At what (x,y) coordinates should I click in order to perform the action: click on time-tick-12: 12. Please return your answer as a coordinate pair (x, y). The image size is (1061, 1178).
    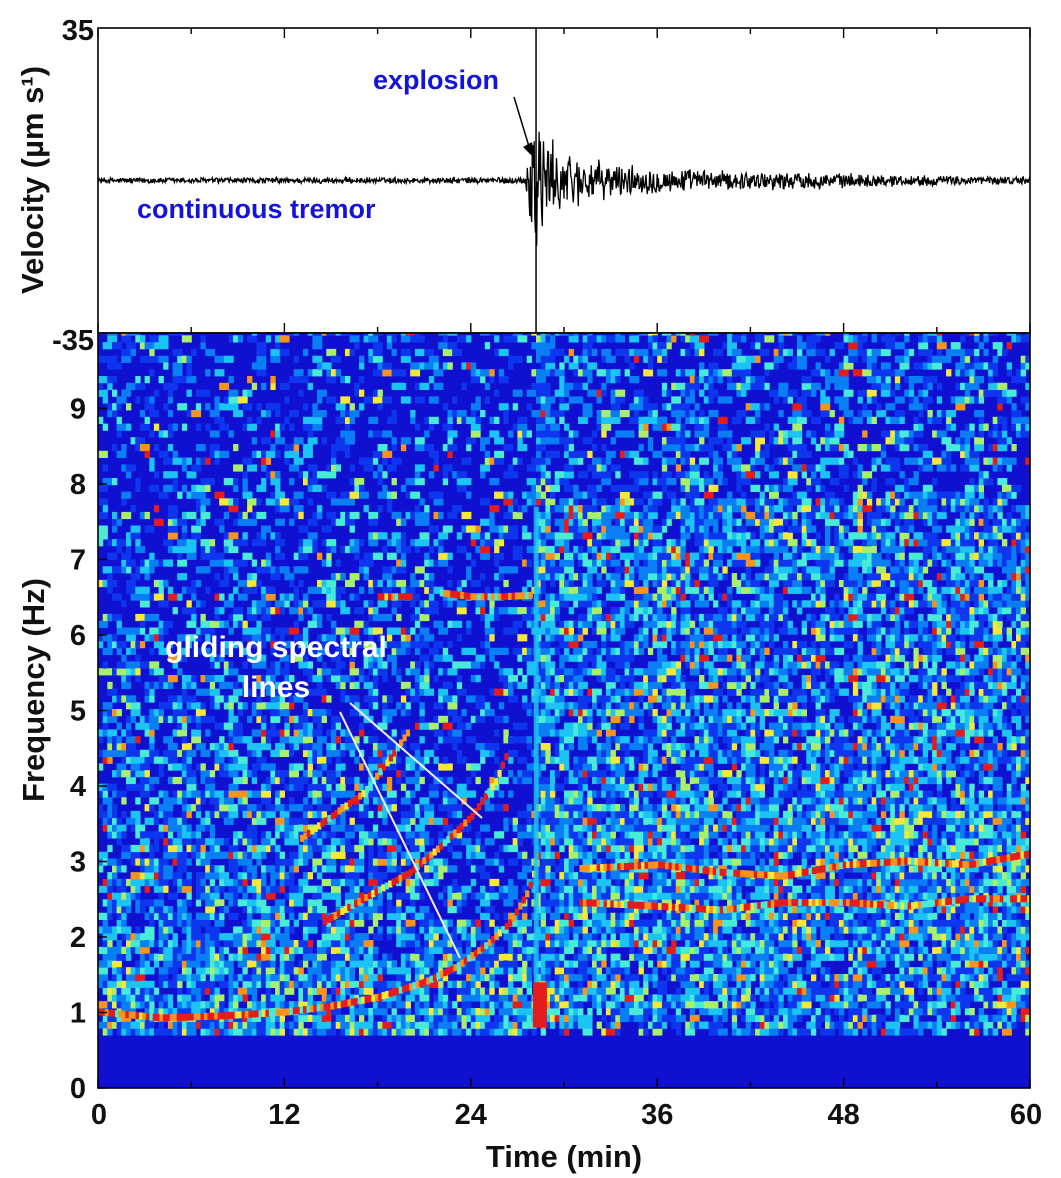
    Looking at the image, I should click on (284, 1115).